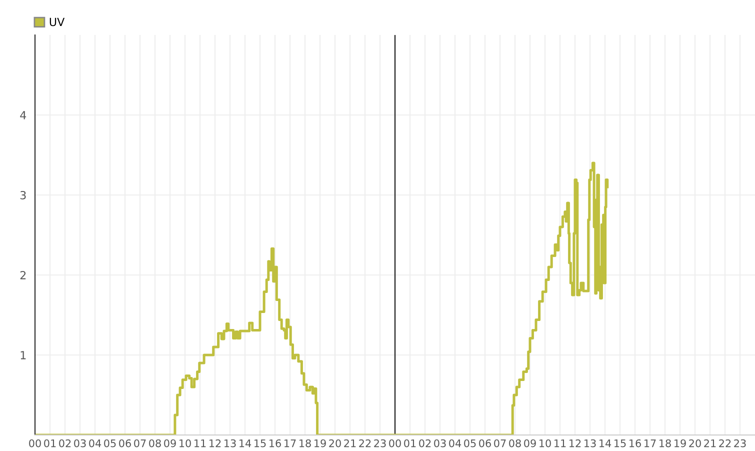  I want to click on y-tick-label: 4, so click(23, 115).